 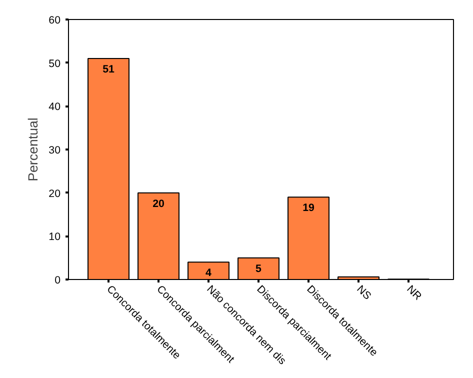 I want to click on y-tick-label: 30, so click(x=54, y=150).